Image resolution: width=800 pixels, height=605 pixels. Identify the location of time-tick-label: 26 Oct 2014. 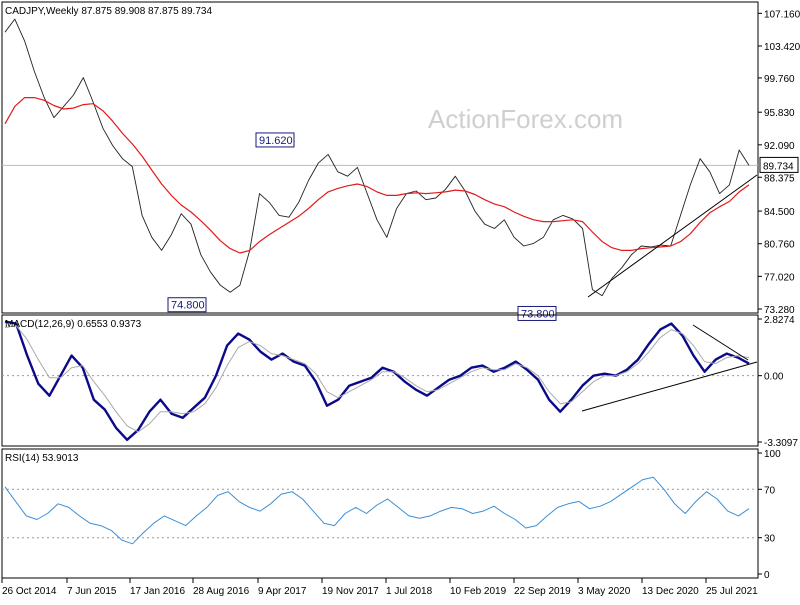
(29, 591).